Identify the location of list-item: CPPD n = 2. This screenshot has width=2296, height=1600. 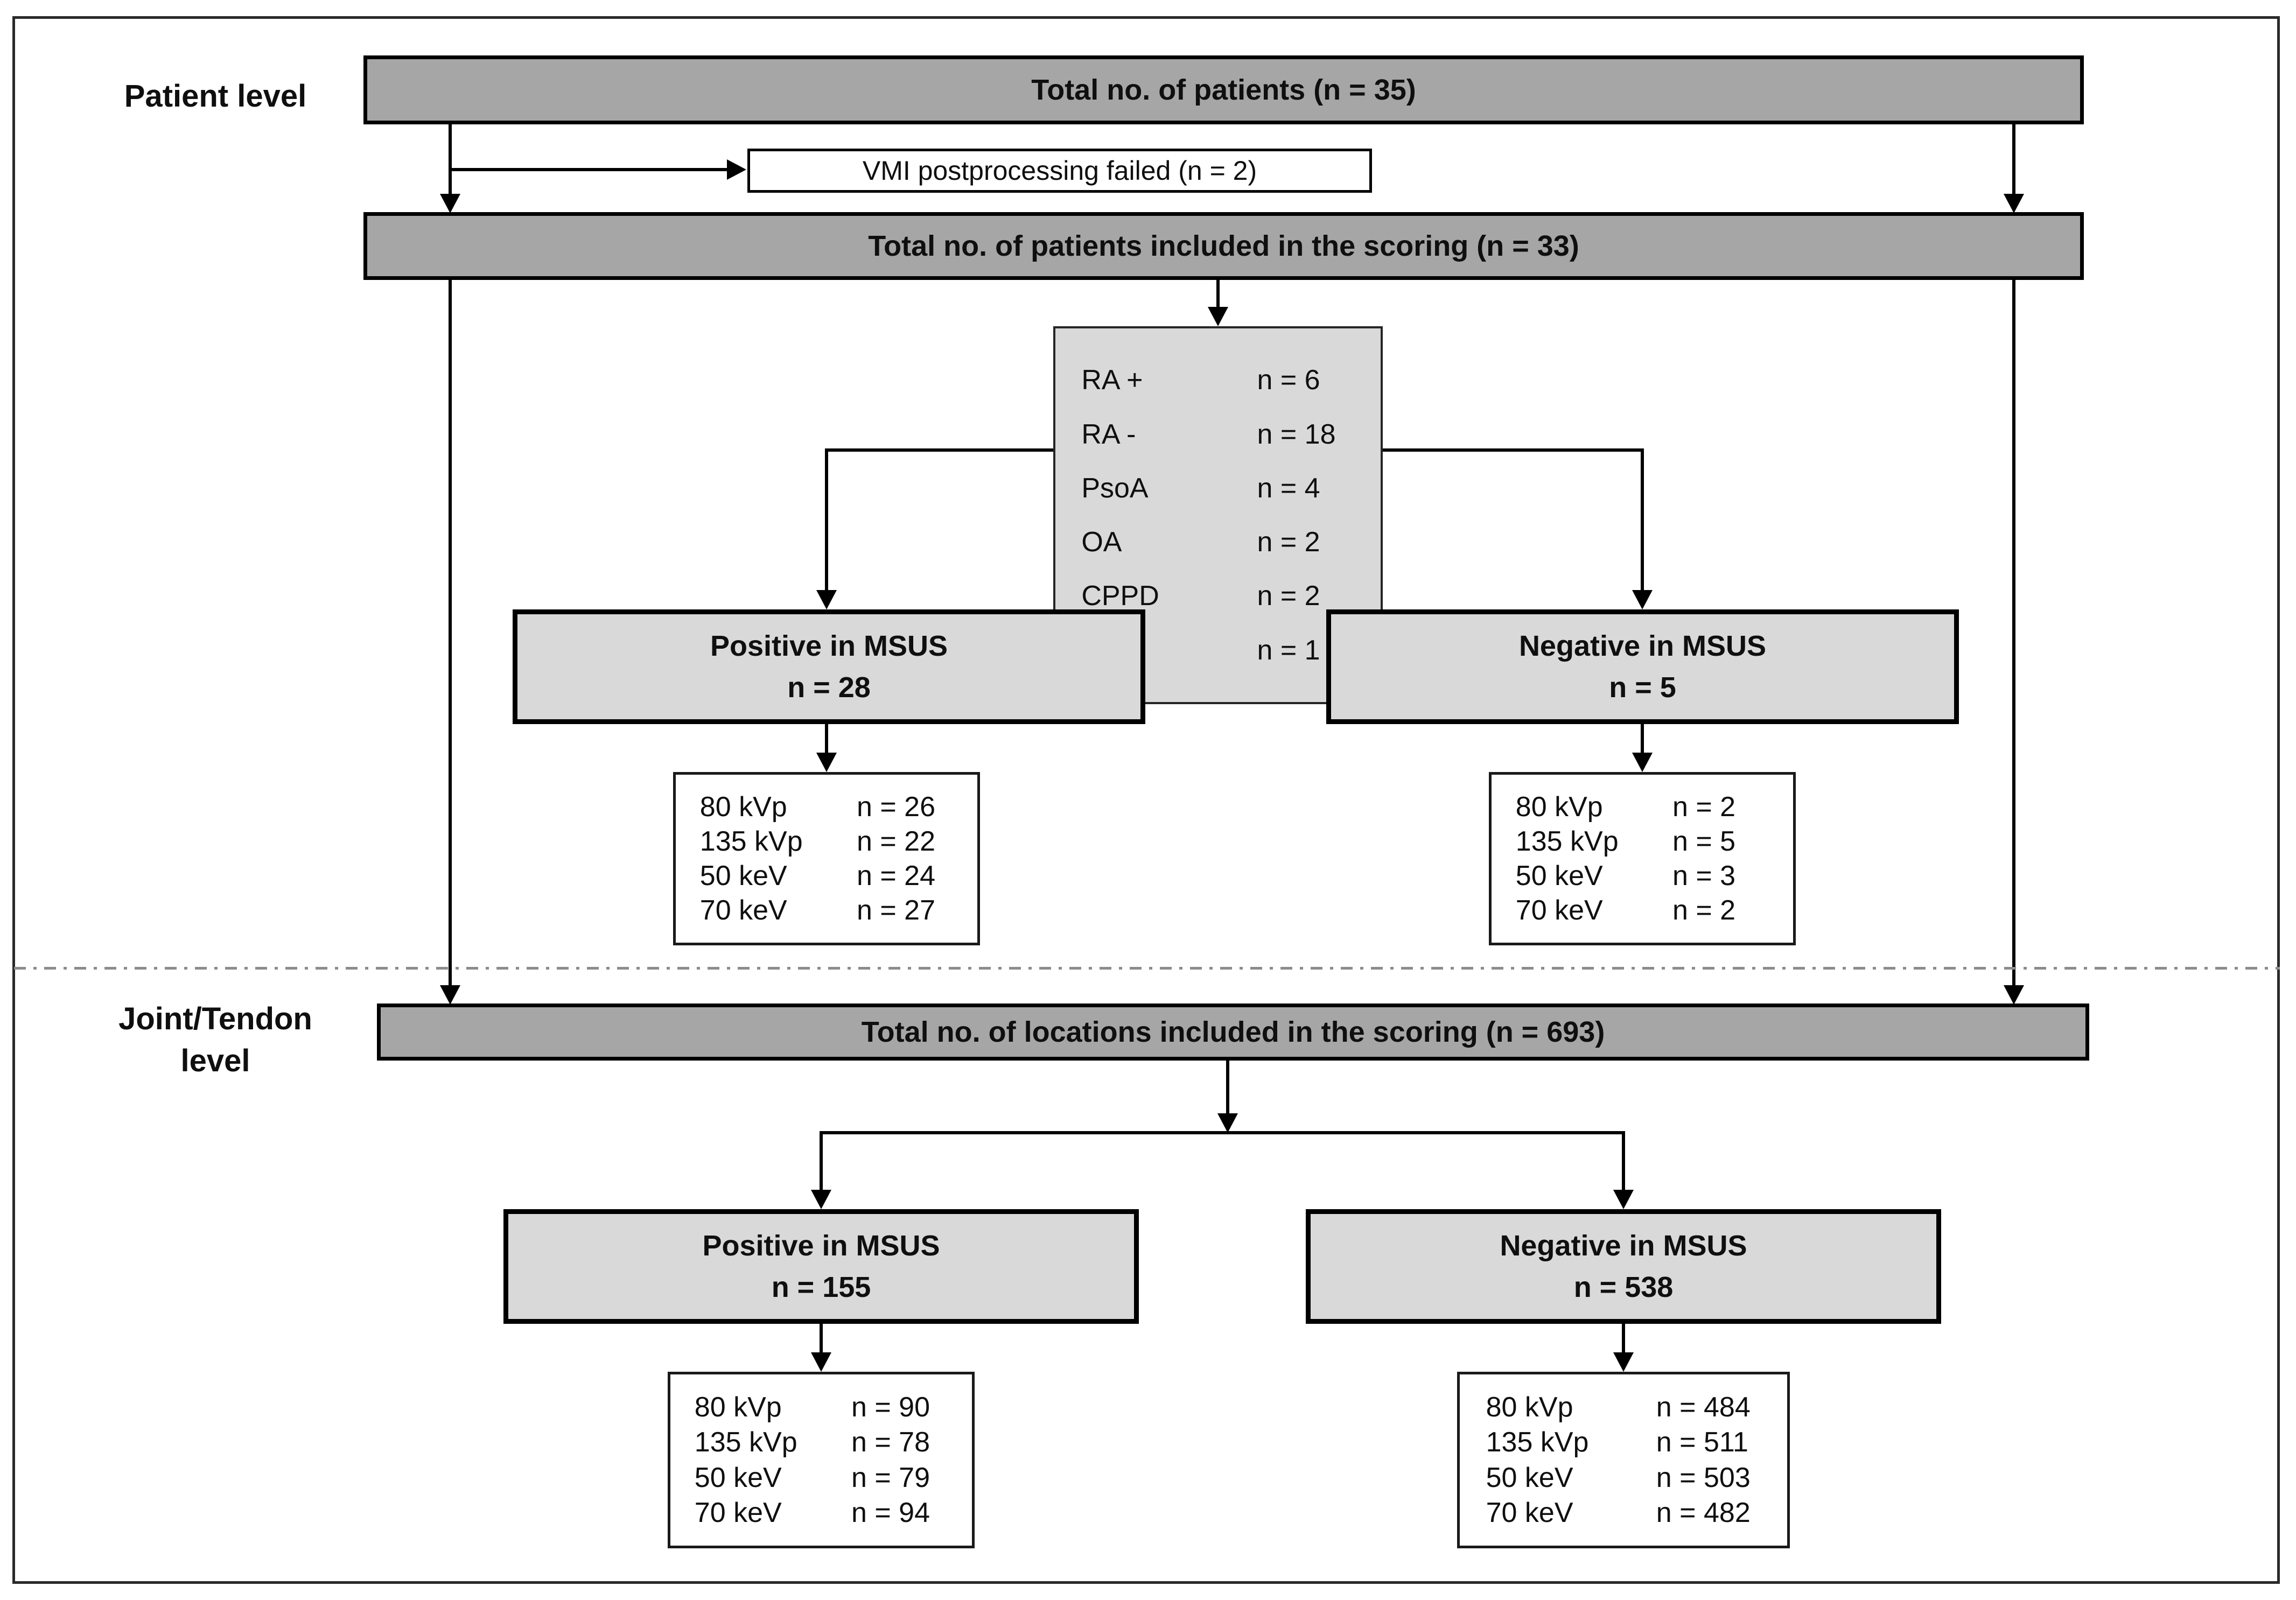
(1218, 596).